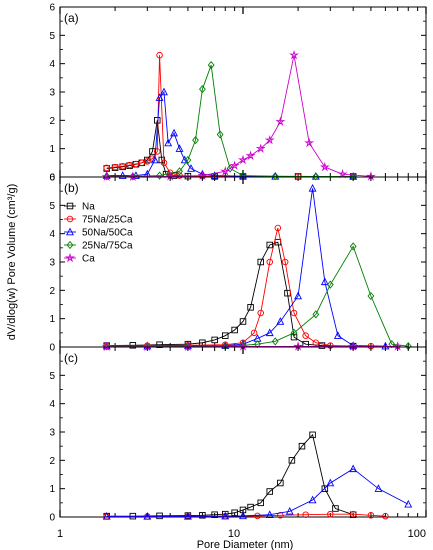 The width and height of the screenshot is (433, 550). What do you see at coordinates (12, 262) in the screenshot?
I see `y-axis-label: dV/dlog(w) Pore Volume (cm³/g)` at bounding box center [12, 262].